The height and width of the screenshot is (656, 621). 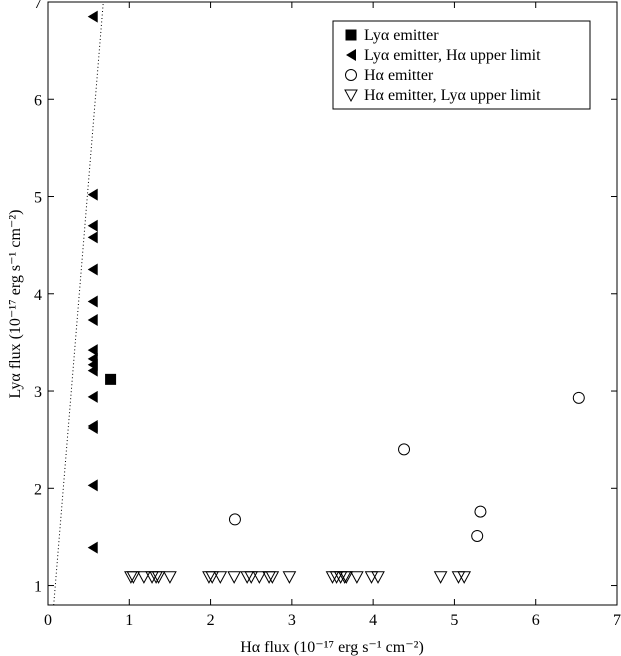 I want to click on legend-frame, so click(x=461, y=65).